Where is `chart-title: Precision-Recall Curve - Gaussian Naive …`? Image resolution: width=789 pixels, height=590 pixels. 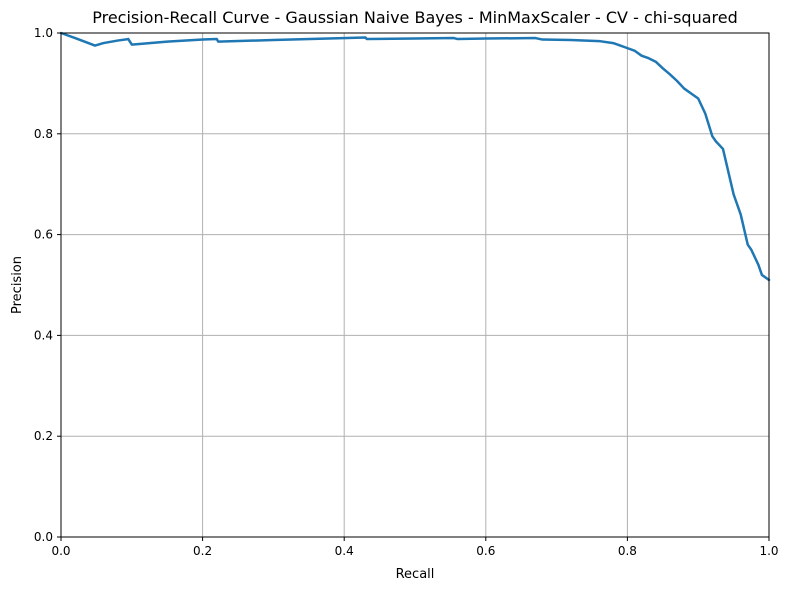
chart-title: Precision-Recall Curve - Gaussian Naive … is located at coordinates (415, 17).